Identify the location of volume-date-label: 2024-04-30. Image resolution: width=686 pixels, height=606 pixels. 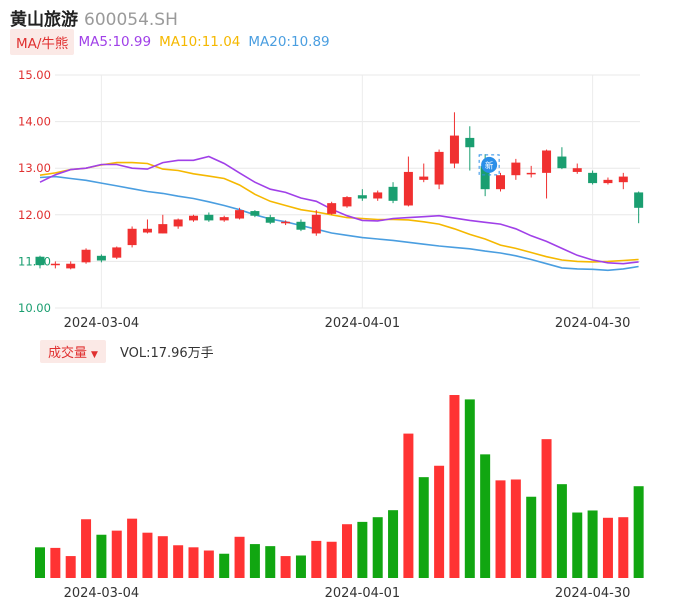
(593, 593).